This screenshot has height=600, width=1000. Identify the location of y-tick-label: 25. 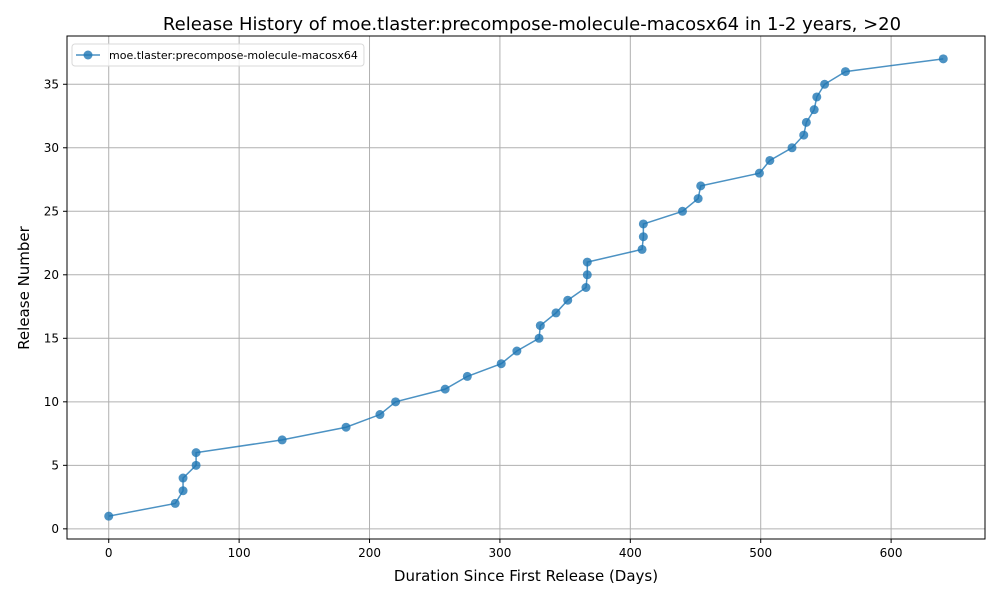
(51, 211).